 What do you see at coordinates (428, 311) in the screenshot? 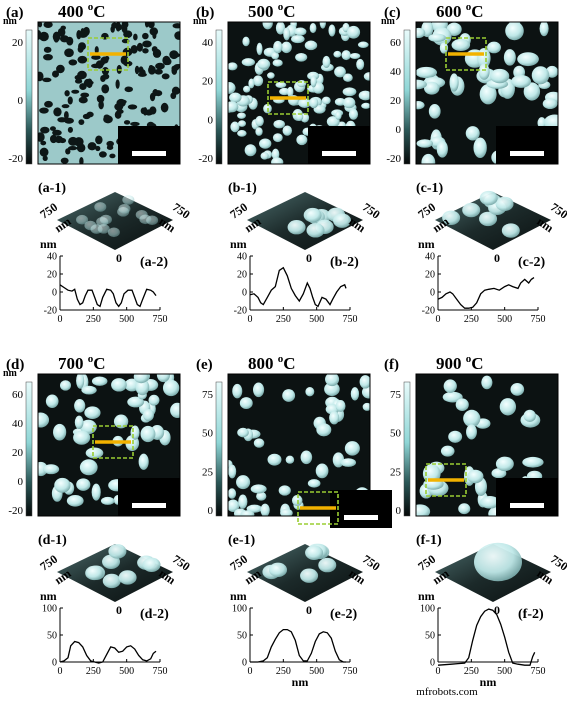
I see `profile-ytick-label: -20` at bounding box center [428, 311].